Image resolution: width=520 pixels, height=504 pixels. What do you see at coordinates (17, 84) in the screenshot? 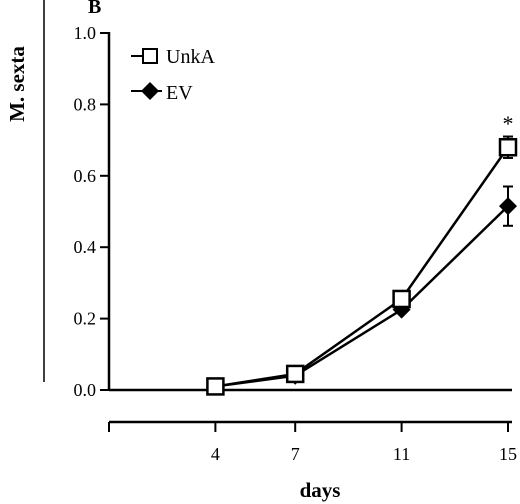
I see `y-axis-title: M. sexta` at bounding box center [17, 84].